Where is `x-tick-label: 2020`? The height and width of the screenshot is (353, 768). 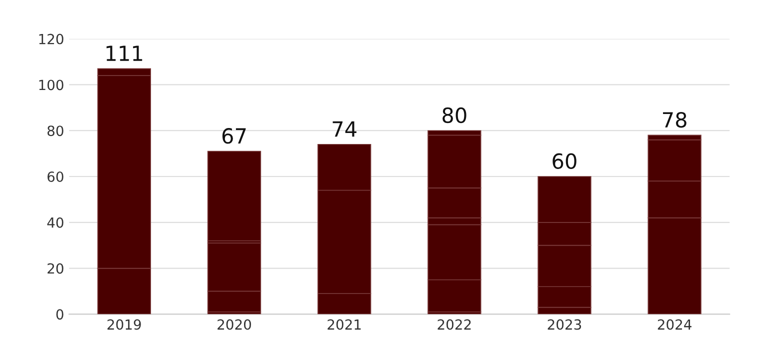
x-tick-label: 2020 is located at coordinates (234, 324).